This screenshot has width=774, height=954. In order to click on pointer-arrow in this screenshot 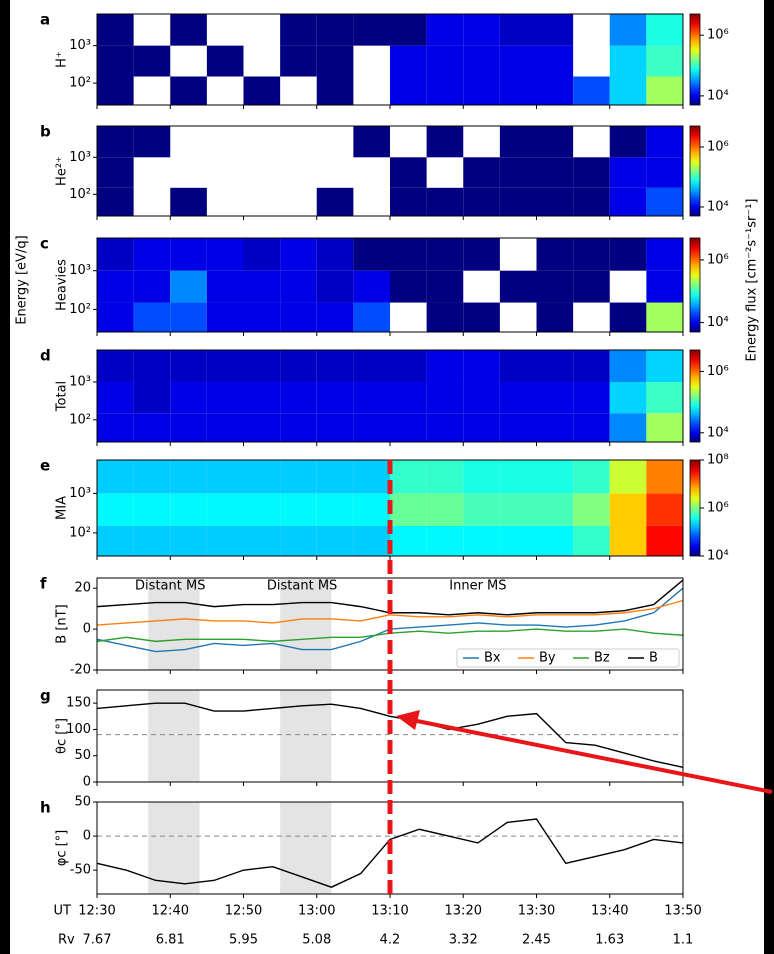, I will do `click(592, 756)`.